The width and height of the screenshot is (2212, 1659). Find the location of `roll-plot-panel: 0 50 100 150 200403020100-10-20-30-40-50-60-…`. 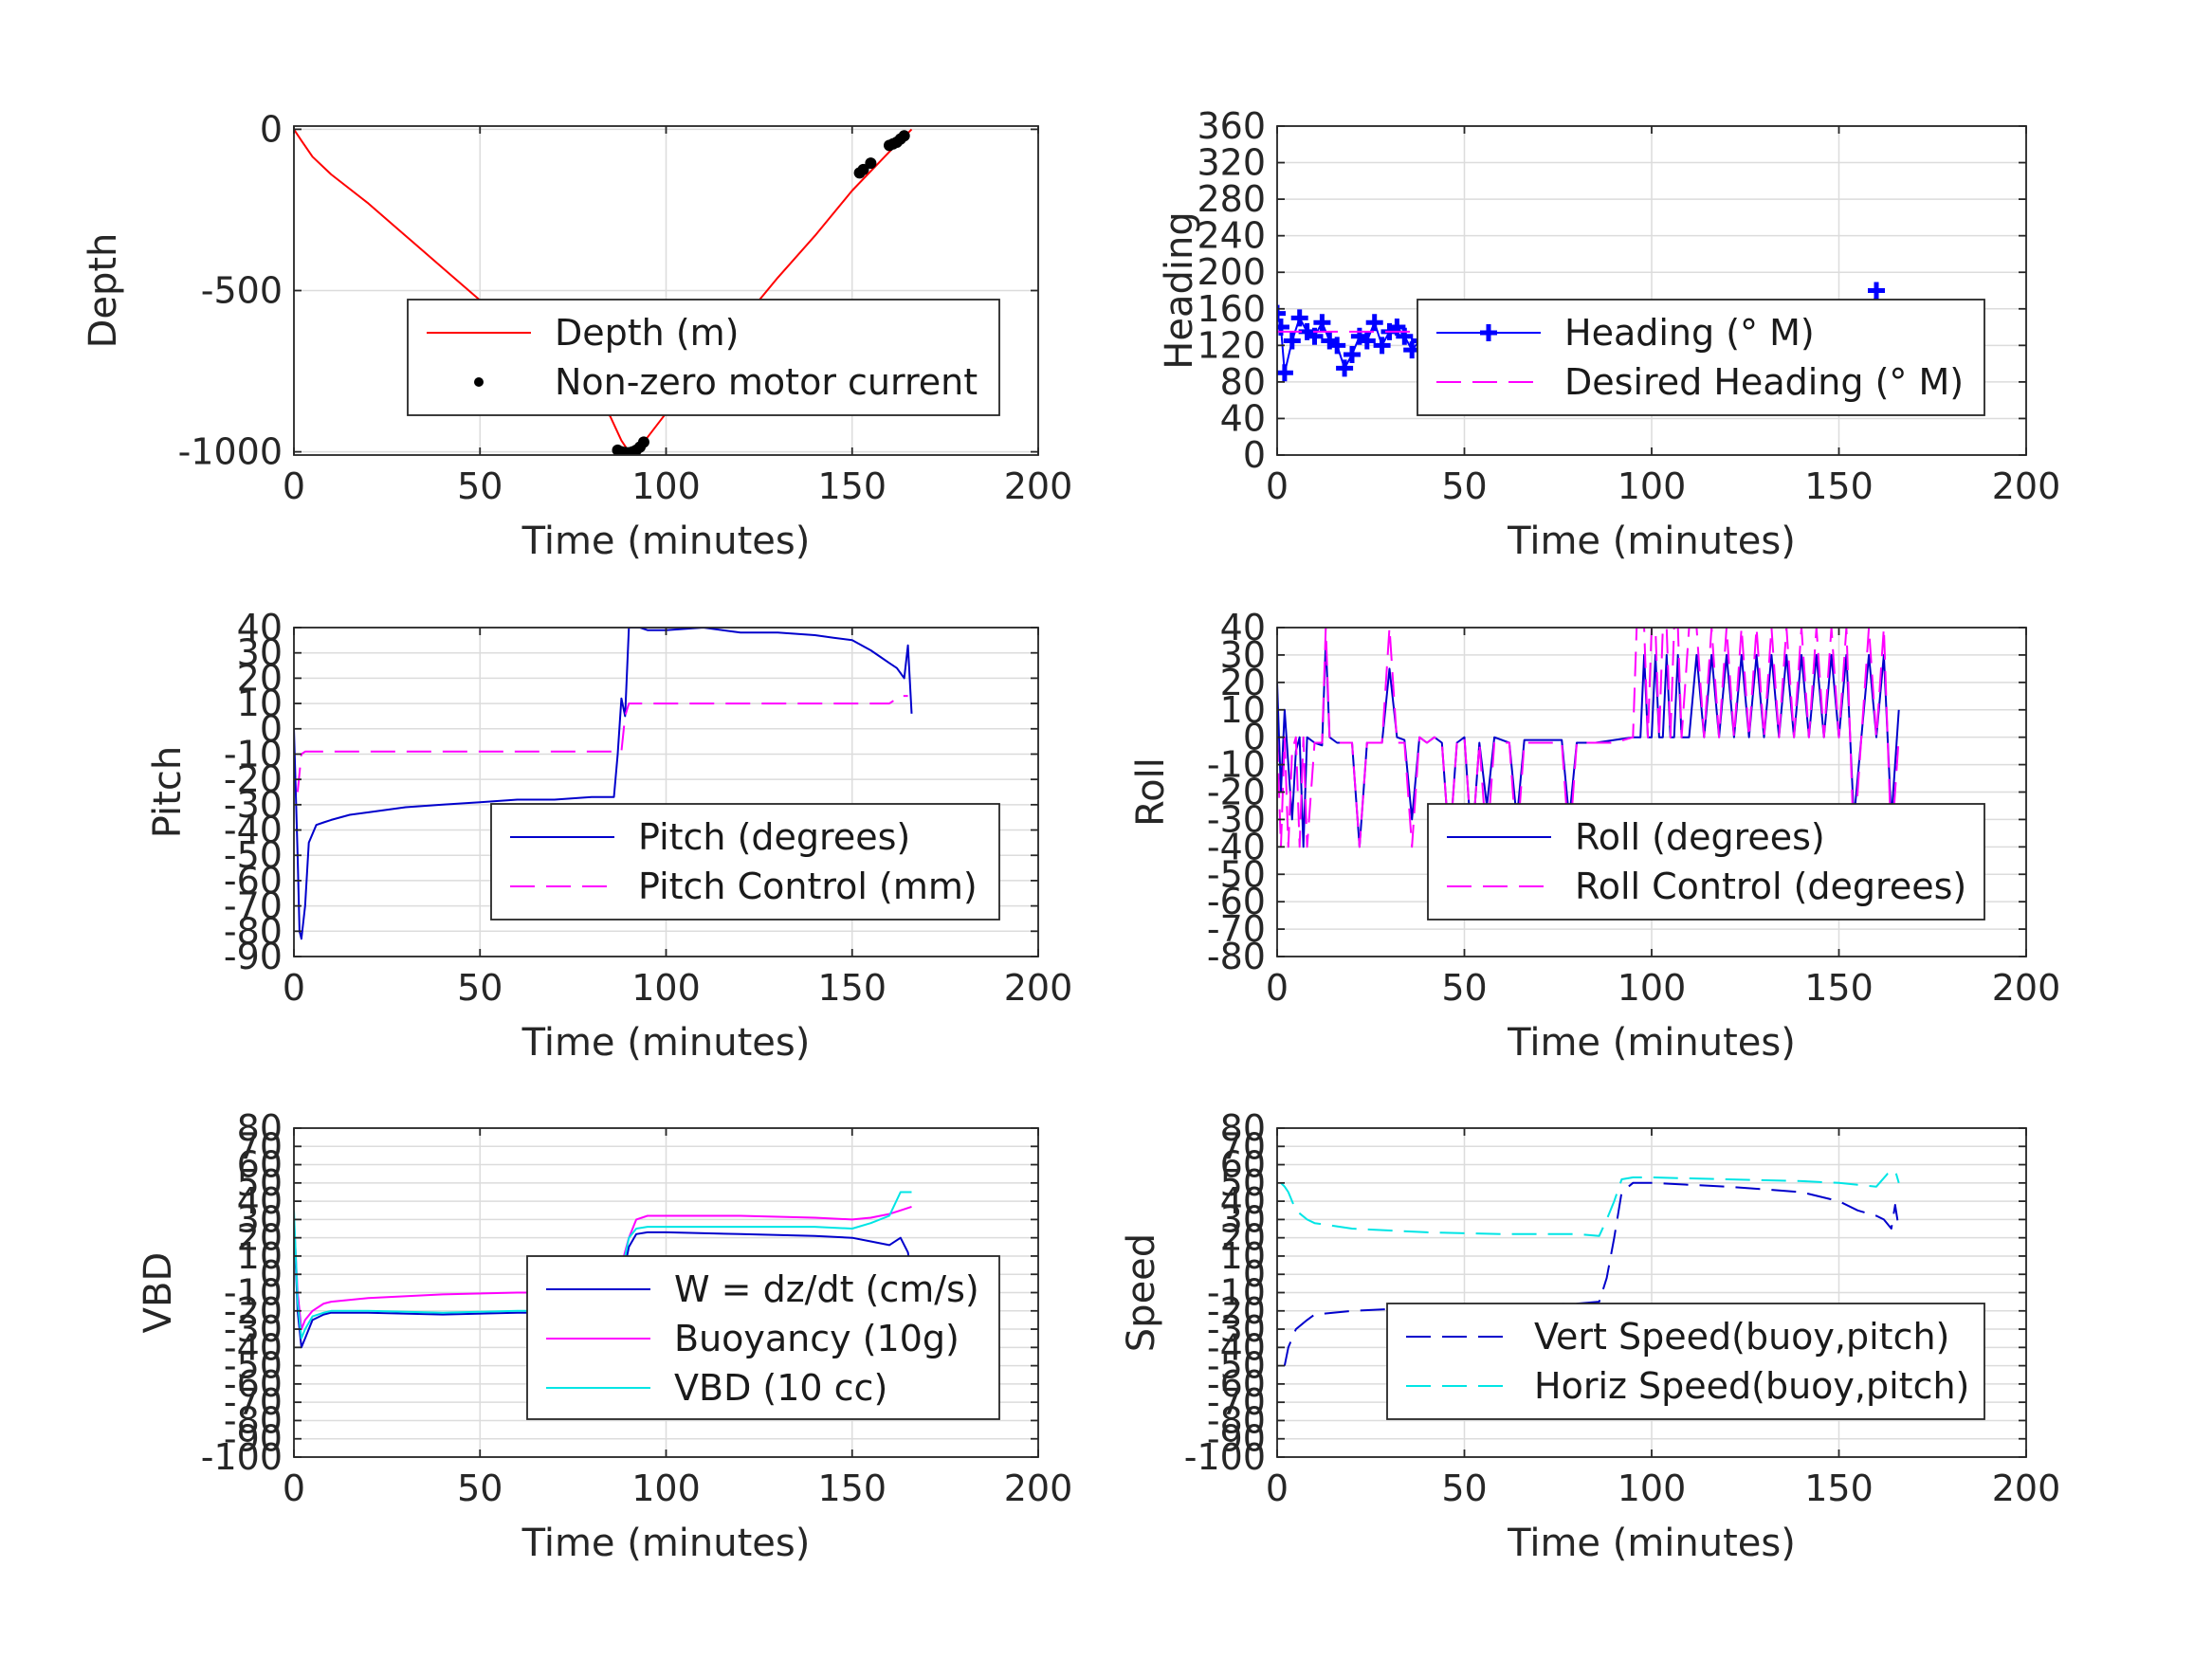

roll-plot-panel: 0 50 100 150 200403020100-10-20-30-40-50-60-… is located at coordinates (1594, 836).